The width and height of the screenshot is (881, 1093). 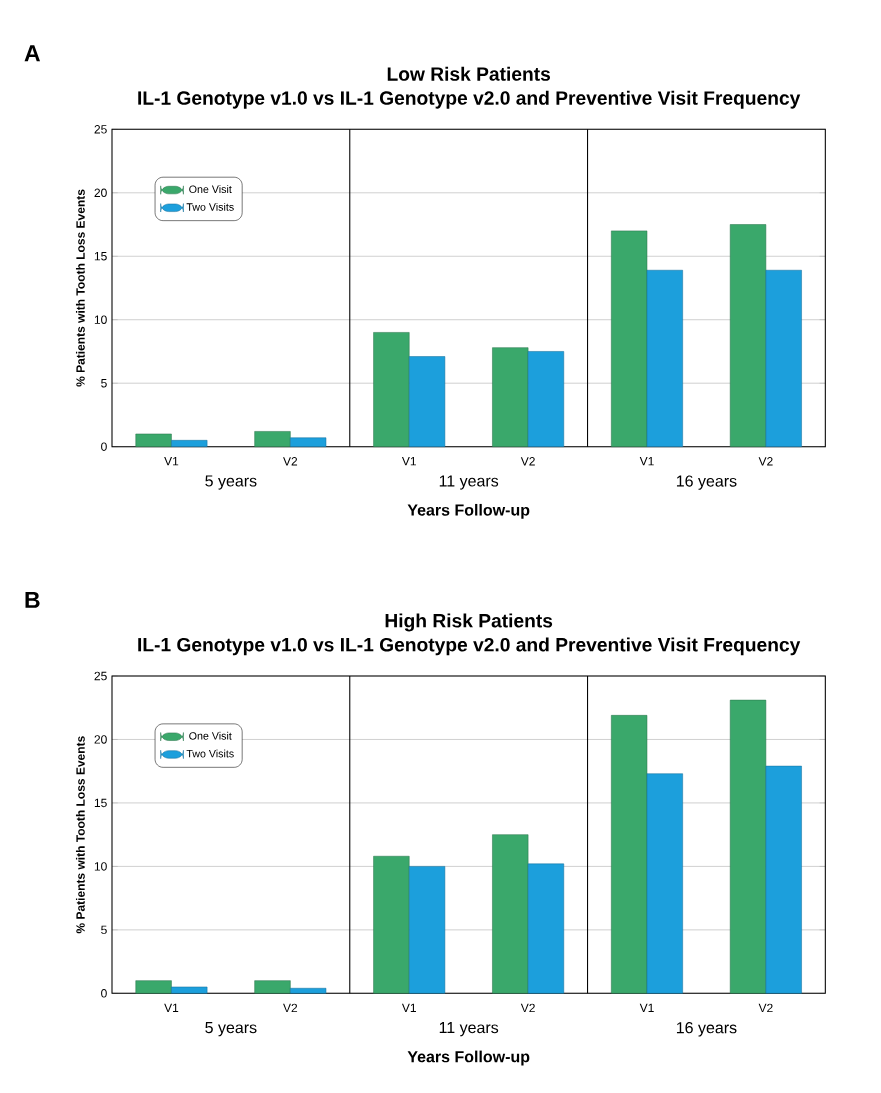 What do you see at coordinates (32, 599) in the screenshot?
I see `text: B` at bounding box center [32, 599].